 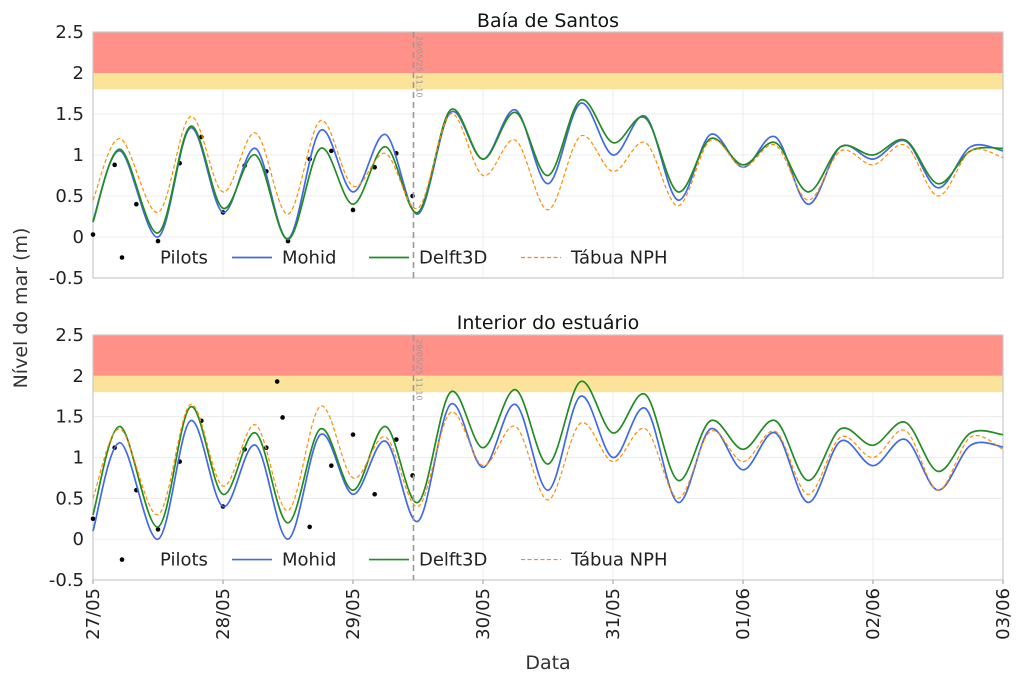 What do you see at coordinates (483, 614) in the screenshot?
I see `x-tick-label: 30/05` at bounding box center [483, 614].